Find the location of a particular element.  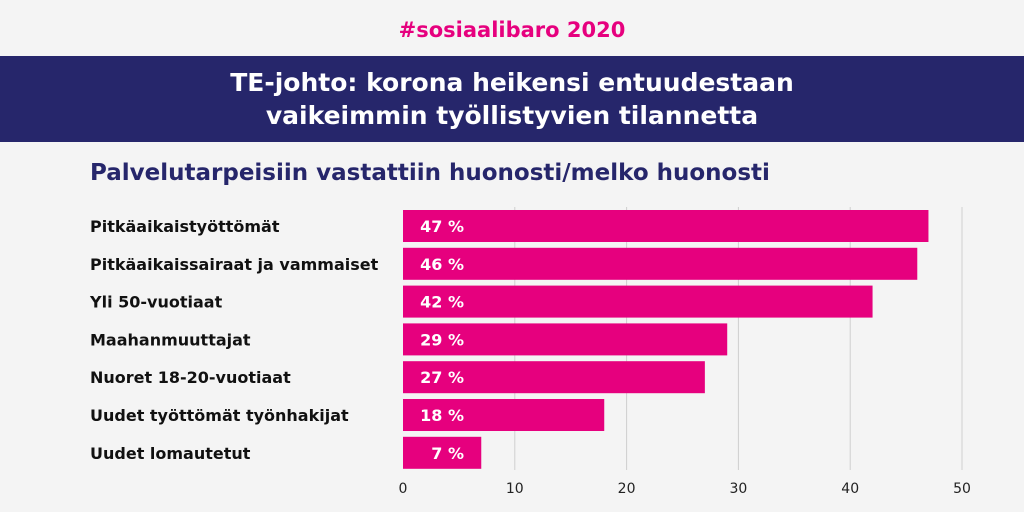

value-label: 47 % is located at coordinates (442, 226).